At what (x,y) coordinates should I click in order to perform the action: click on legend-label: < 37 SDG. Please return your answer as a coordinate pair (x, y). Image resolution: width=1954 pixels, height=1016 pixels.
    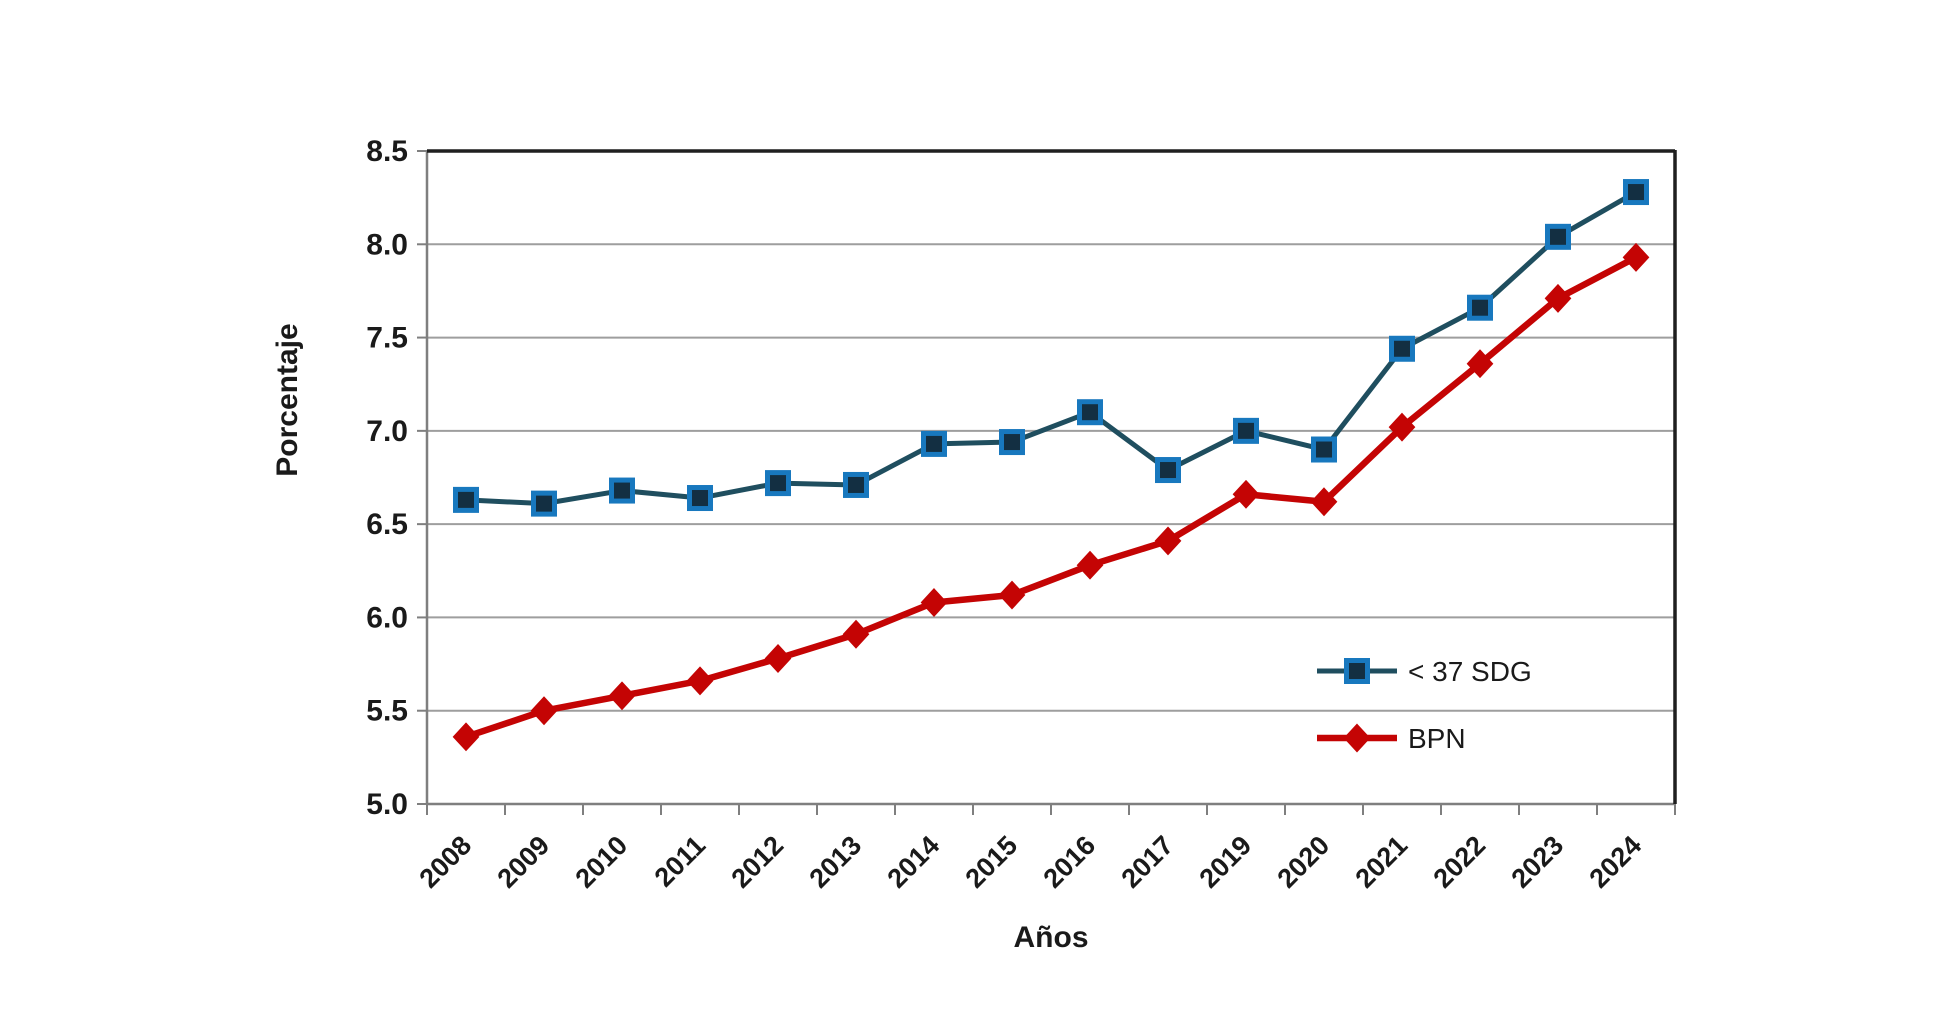
    Looking at the image, I should click on (1470, 671).